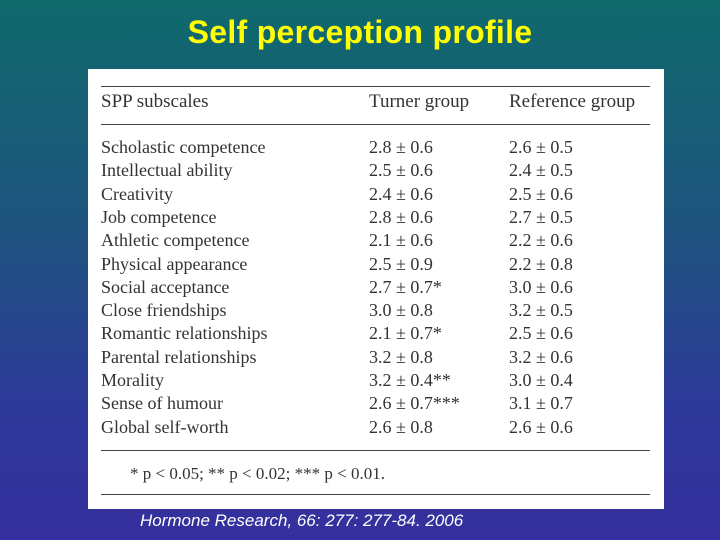 The width and height of the screenshot is (720, 540). Describe the element at coordinates (572, 101) in the screenshot. I see `header-reference-group: Reference group` at that location.